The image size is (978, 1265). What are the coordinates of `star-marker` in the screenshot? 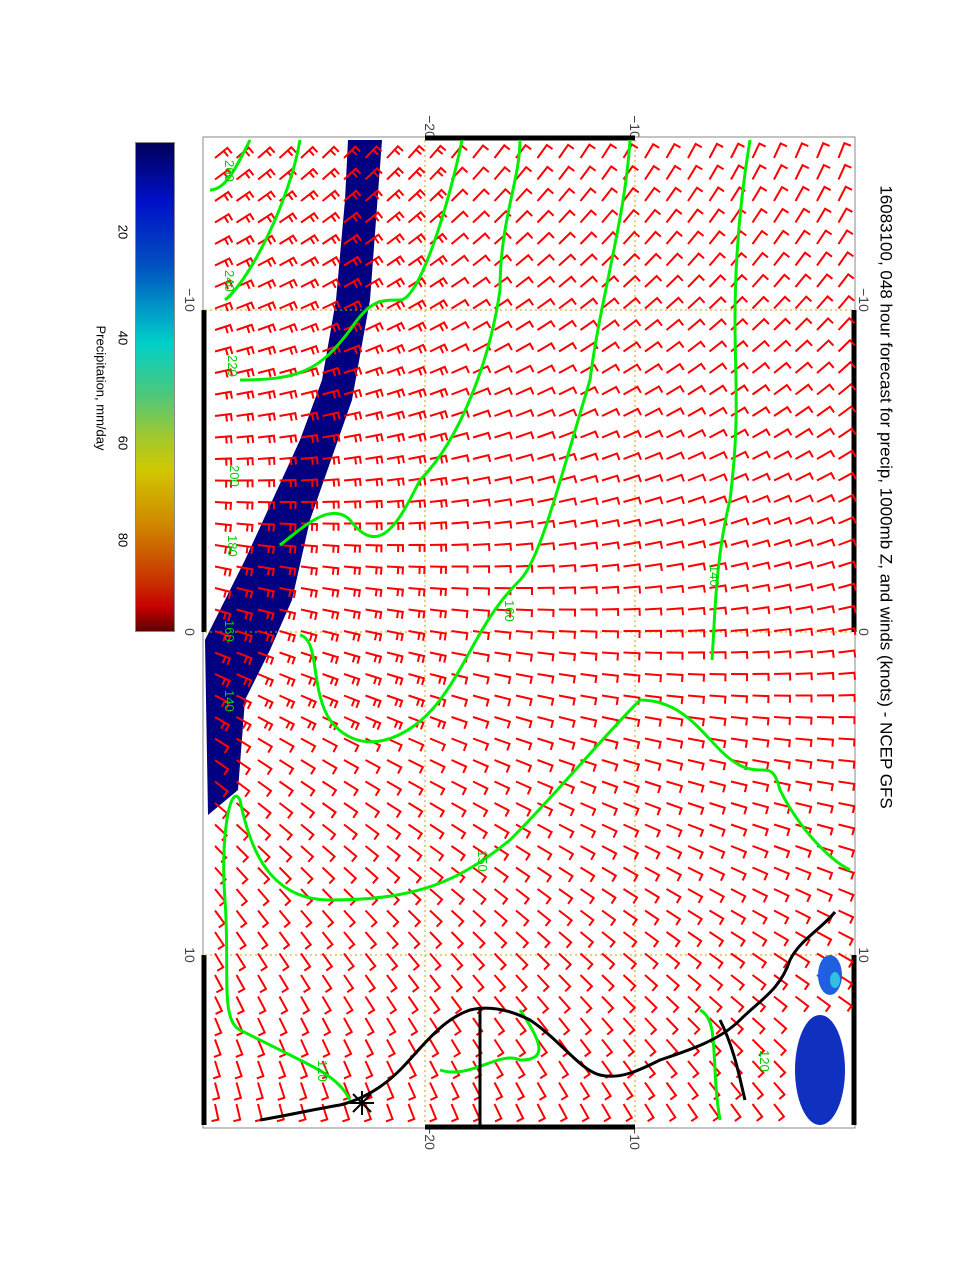 It's located at (362, 1103).